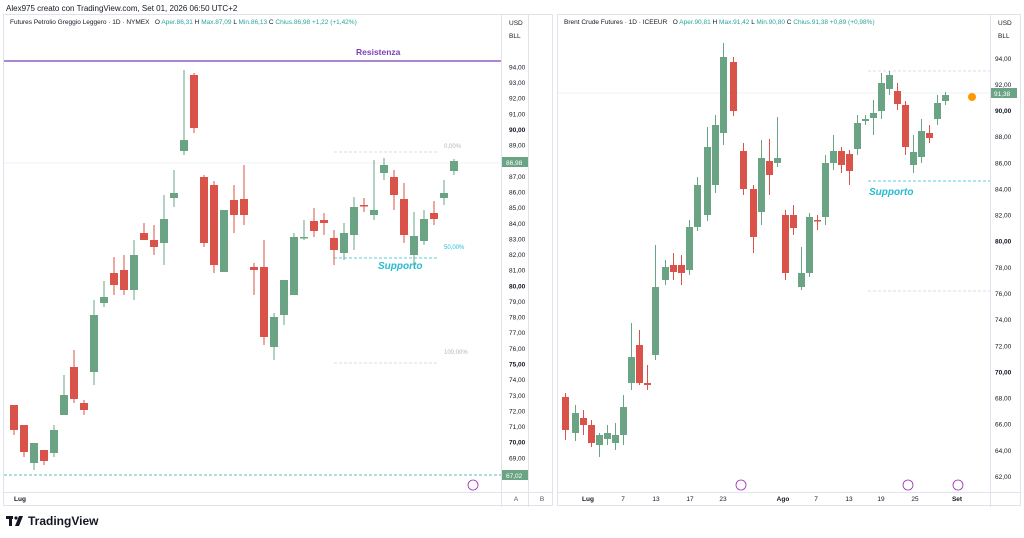 The image size is (1024, 538). What do you see at coordinates (378, 52) in the screenshot?
I see `resistance-label: Resistenza` at bounding box center [378, 52].